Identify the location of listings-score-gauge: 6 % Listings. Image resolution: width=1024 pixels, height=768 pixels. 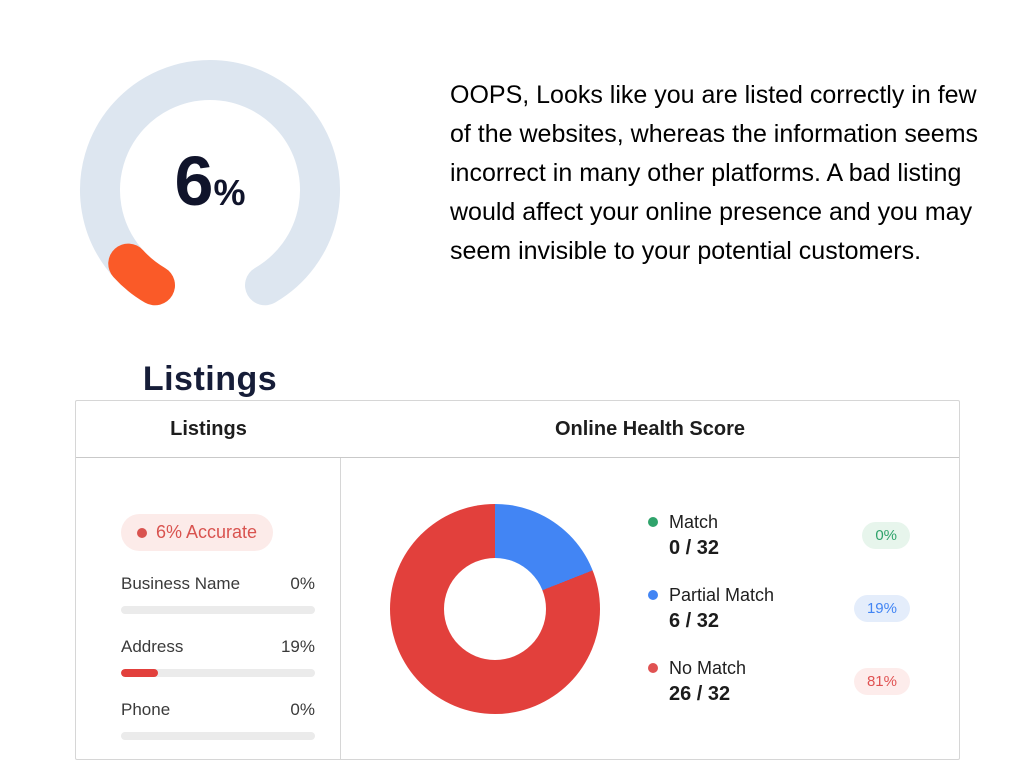
(210, 219).